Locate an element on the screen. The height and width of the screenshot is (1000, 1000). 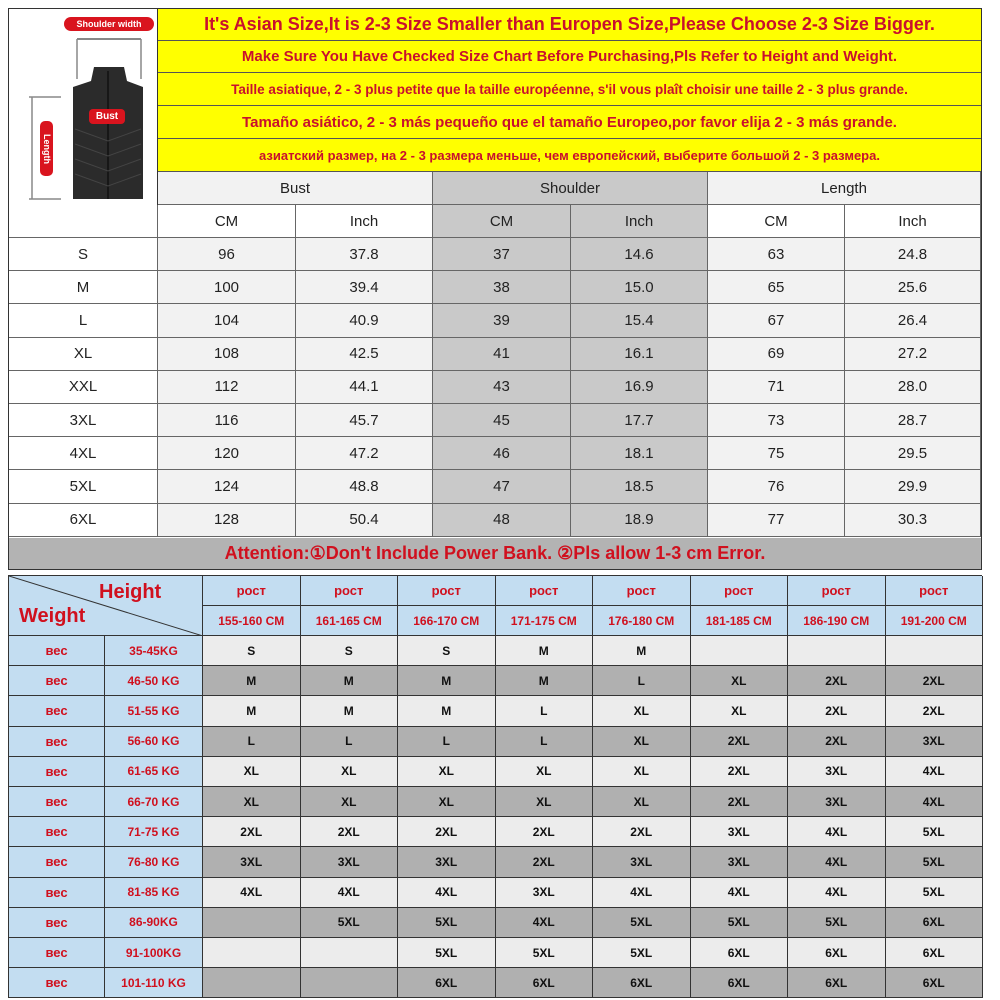
measurement-cell: 18.9 is located at coordinates (639, 520).